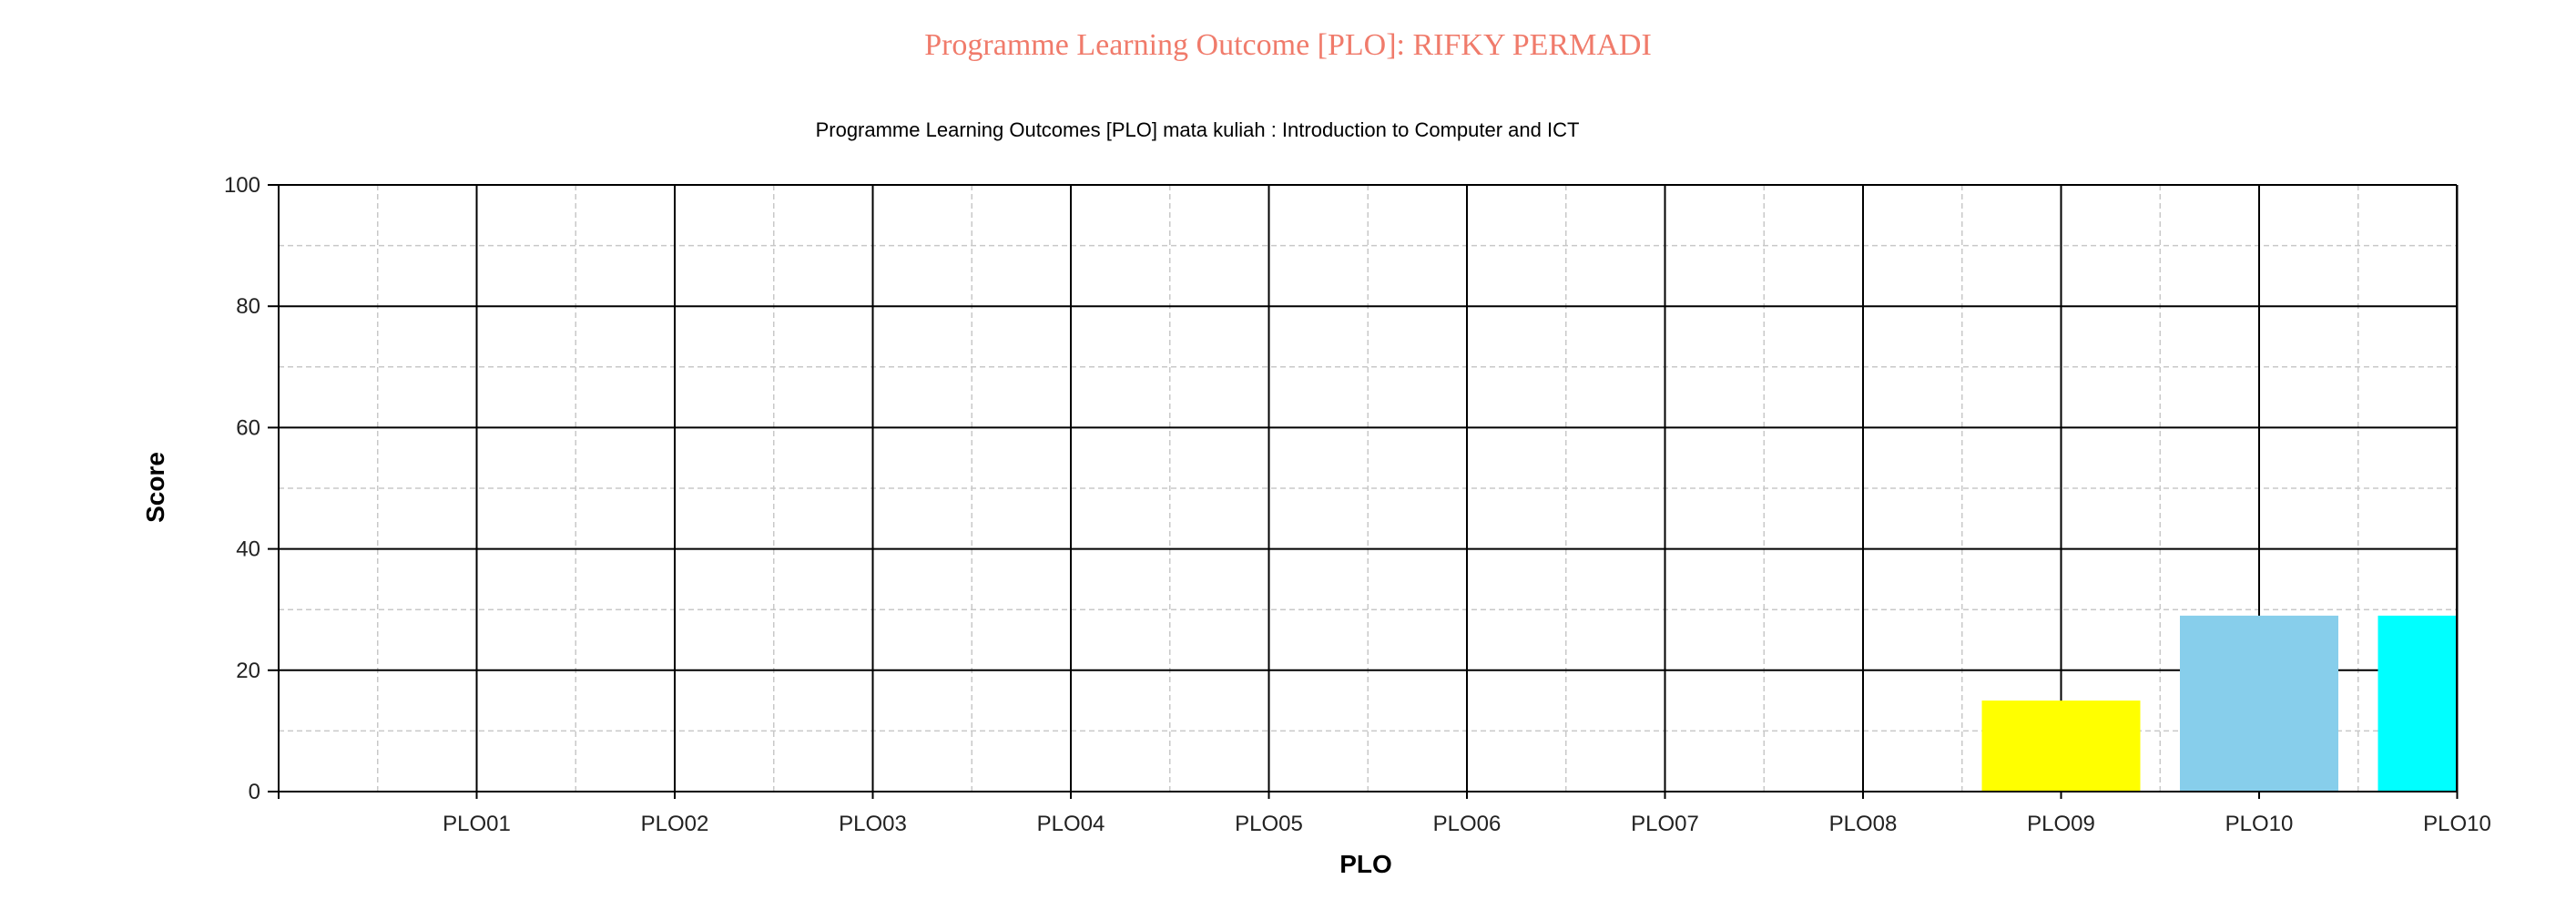 The width and height of the screenshot is (2576, 910). I want to click on y-tick-label: 100, so click(242, 185).